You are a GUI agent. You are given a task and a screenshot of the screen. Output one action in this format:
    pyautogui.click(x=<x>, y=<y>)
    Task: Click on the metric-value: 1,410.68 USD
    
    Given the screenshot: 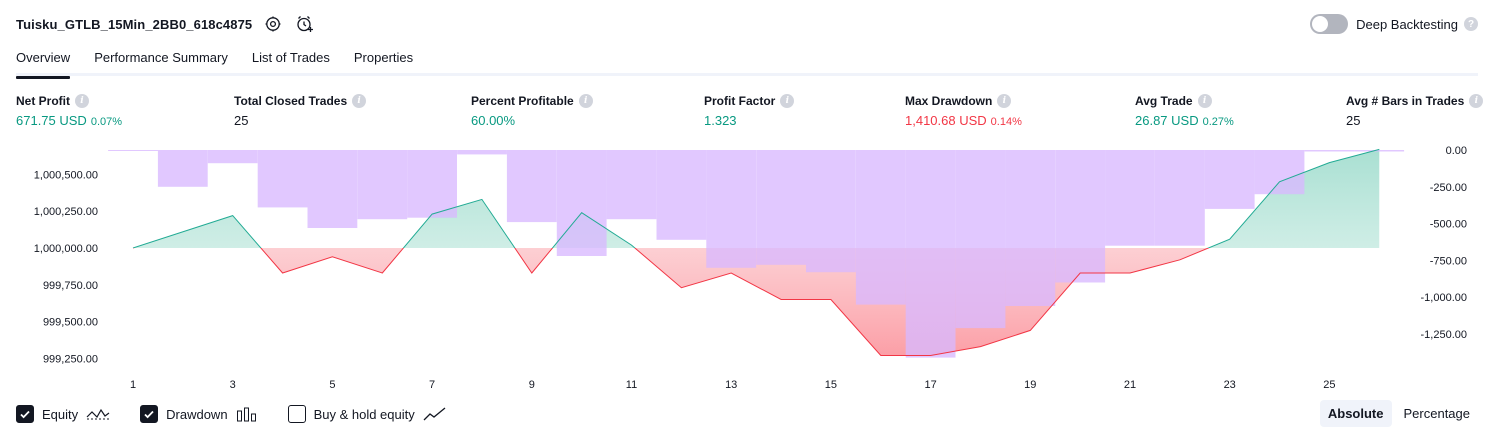 What is the action you would take?
    pyautogui.click(x=946, y=120)
    